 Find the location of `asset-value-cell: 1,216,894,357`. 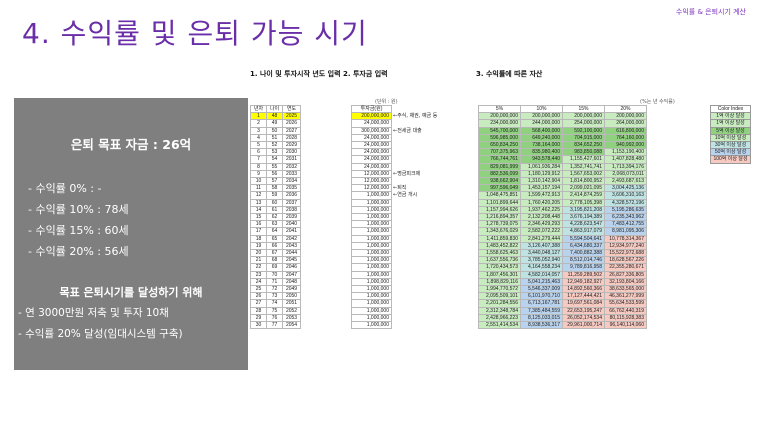

asset-value-cell: 1,216,894,357 is located at coordinates (499, 217).